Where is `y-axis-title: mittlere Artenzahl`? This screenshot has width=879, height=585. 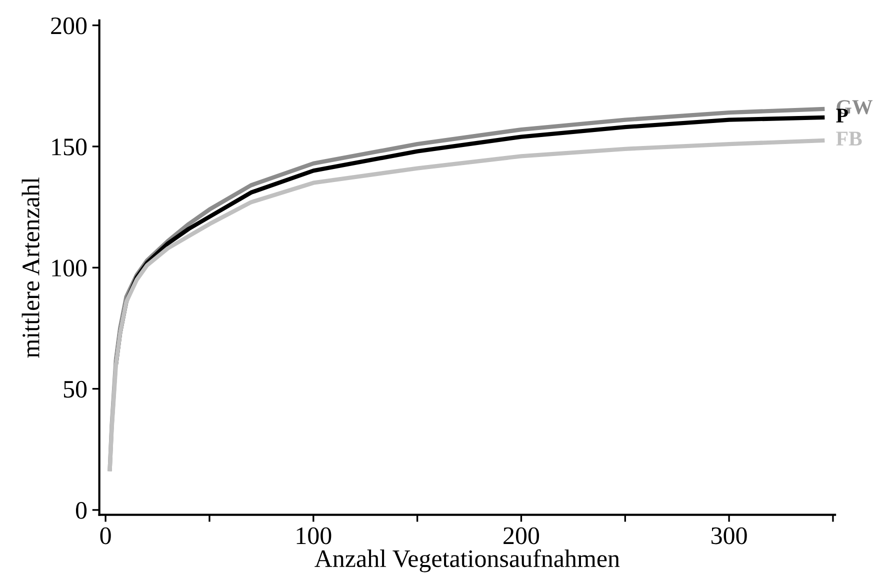 y-axis-title: mittlere Artenzahl is located at coordinates (31, 268).